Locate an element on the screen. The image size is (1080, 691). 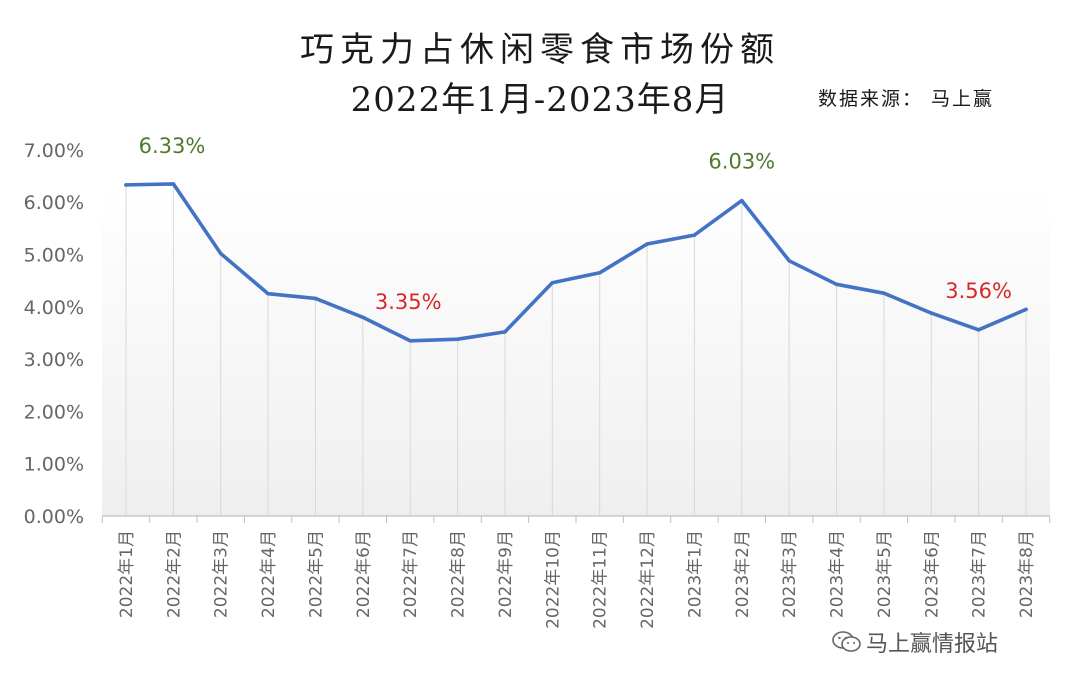
x-tick-label: 2023年3月 is located at coordinates (790, 574).